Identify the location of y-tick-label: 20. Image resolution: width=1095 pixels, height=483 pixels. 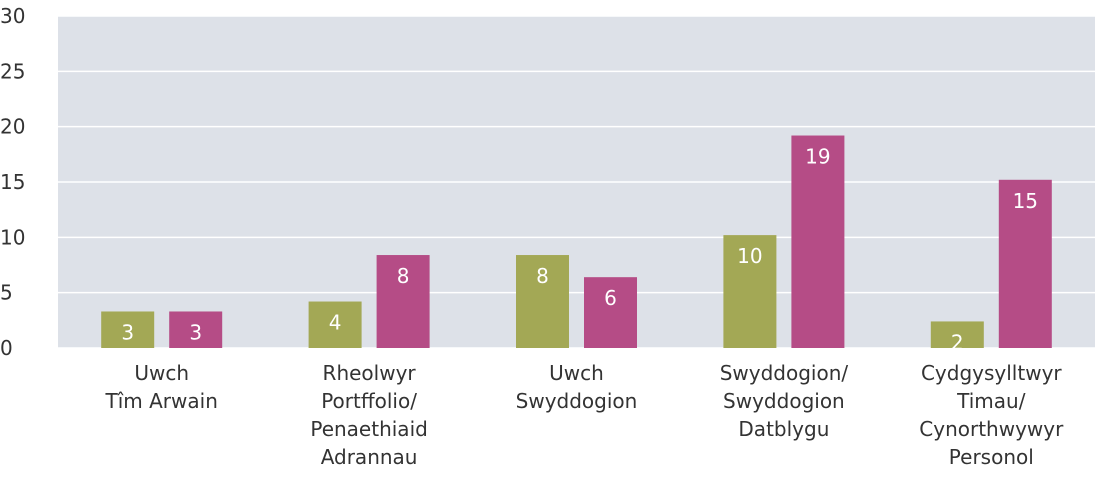
(12, 127).